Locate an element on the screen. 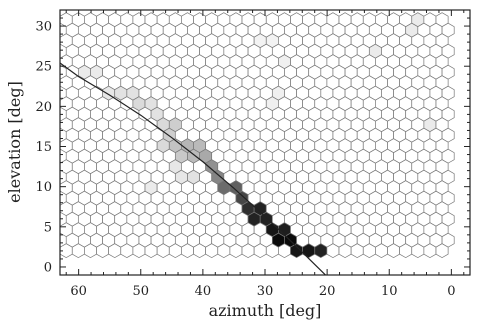 This screenshot has height=326, width=484. x-tick-label: 20 is located at coordinates (327, 291).